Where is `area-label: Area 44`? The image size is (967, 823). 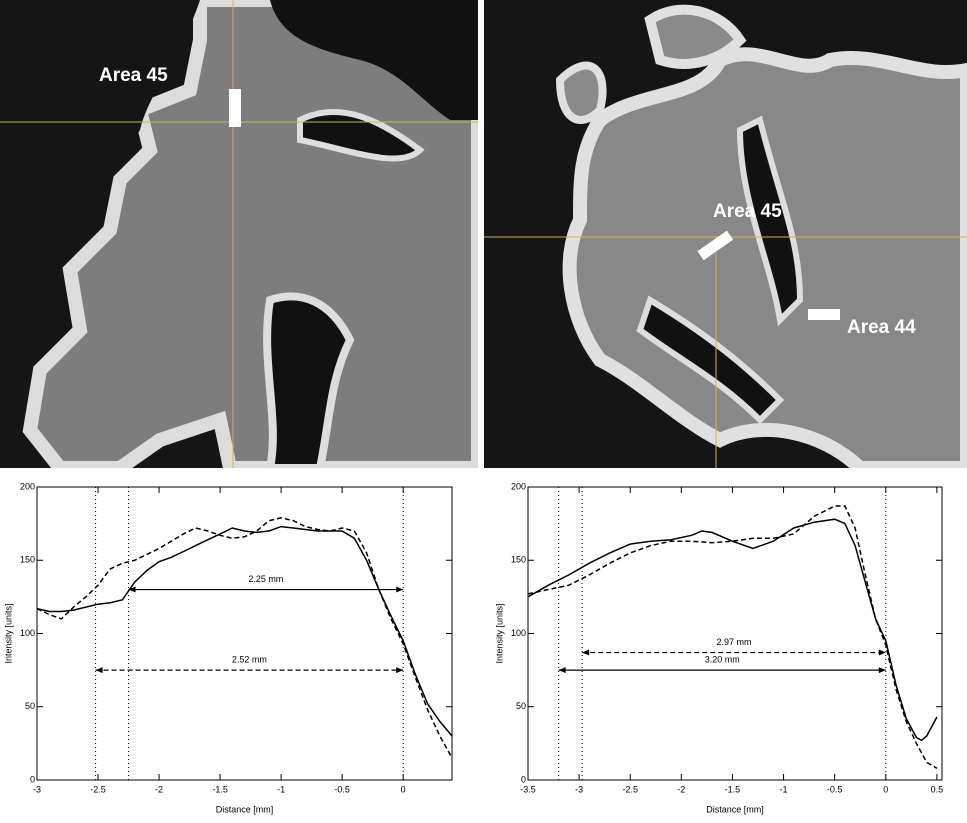 area-label: Area 44 is located at coordinates (881, 327).